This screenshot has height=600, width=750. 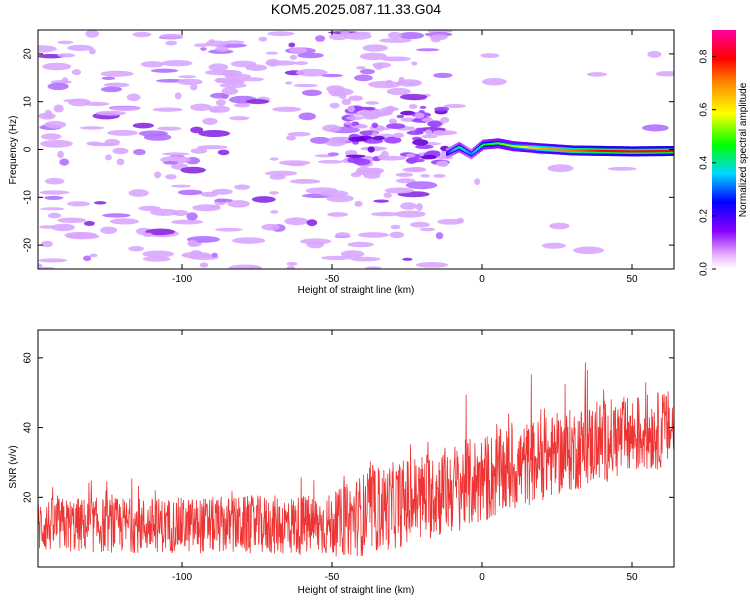 I want to click on y-tick-label: -10, so click(x=28, y=197).